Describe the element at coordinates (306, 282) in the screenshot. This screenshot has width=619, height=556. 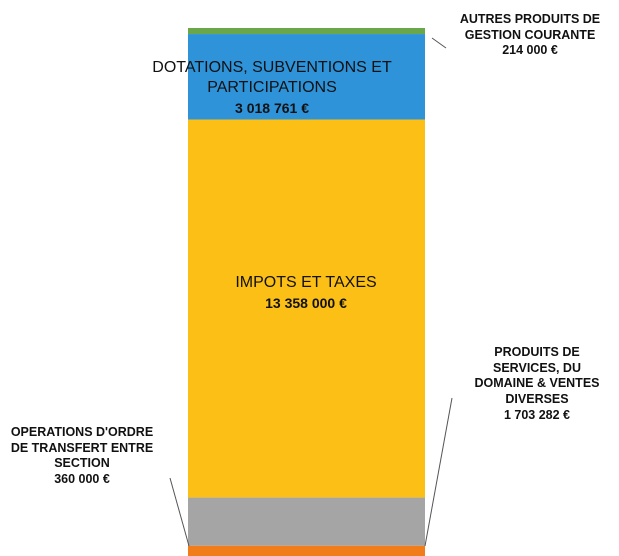
I see `segment-name: IMPOTS ET TAXES` at that location.